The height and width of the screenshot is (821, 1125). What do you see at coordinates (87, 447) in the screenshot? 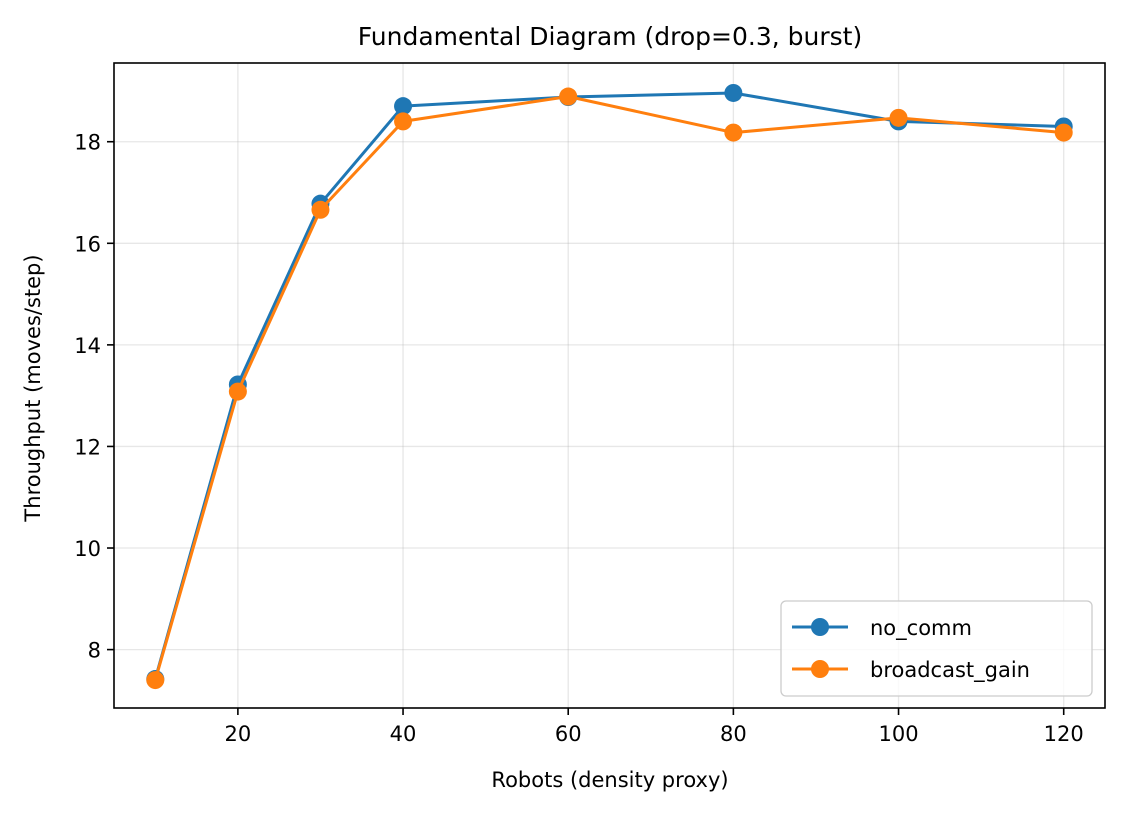
I see `y-tick-label: 12` at bounding box center [87, 447].